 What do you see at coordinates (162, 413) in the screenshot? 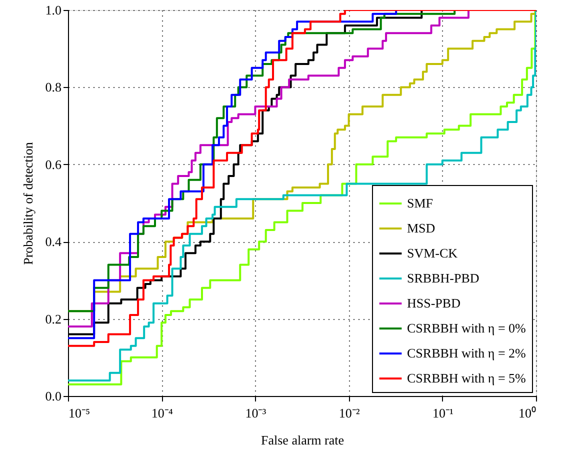
I see `x-tick-label: 10⁻⁴` at bounding box center [162, 413].